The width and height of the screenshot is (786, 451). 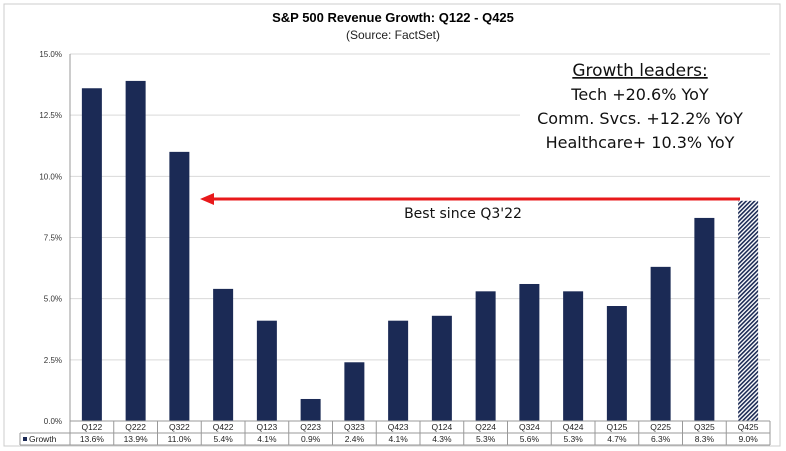 What do you see at coordinates (53, 299) in the screenshot?
I see `y-tick-label: 5.0%` at bounding box center [53, 299].